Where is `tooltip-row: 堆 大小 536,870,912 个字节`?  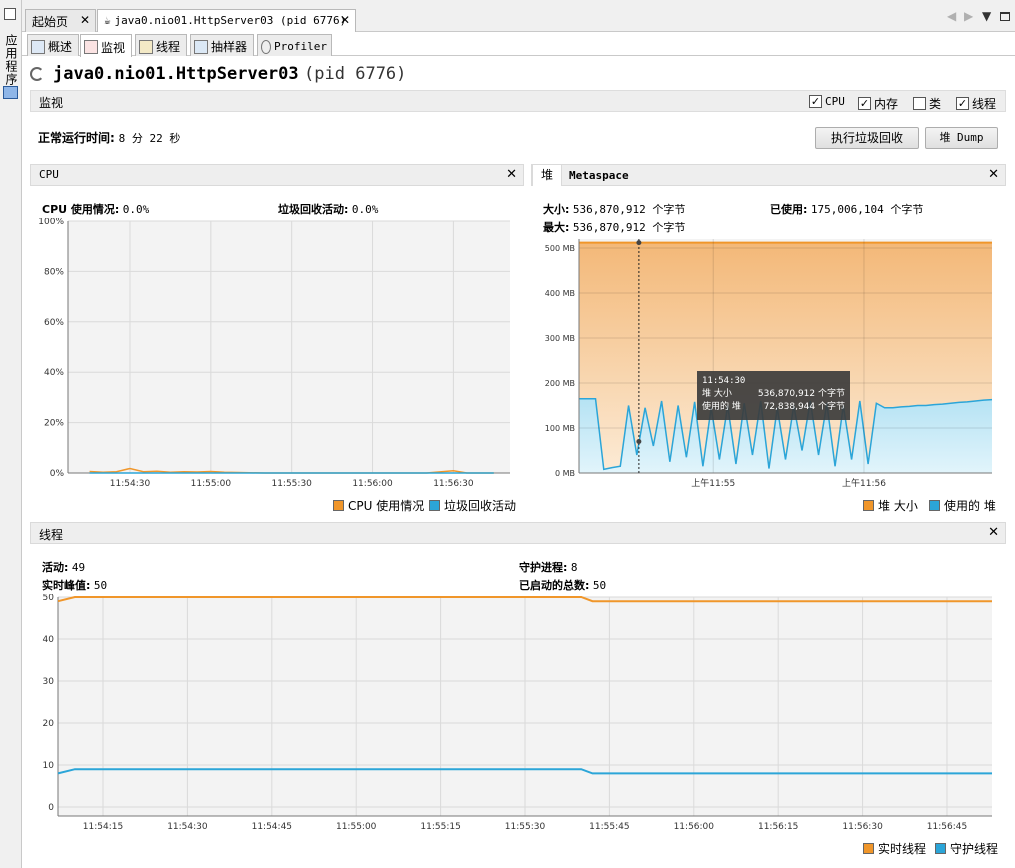
tooltip-row: 堆 大小 536,870,912 个字节 is located at coordinates (773, 392).